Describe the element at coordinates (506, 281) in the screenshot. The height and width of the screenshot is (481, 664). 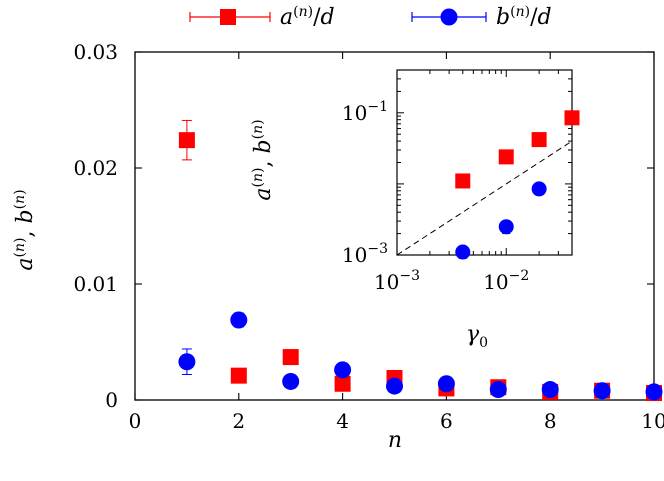
I see `inset-x-tick-label: 10⁻²` at that location.